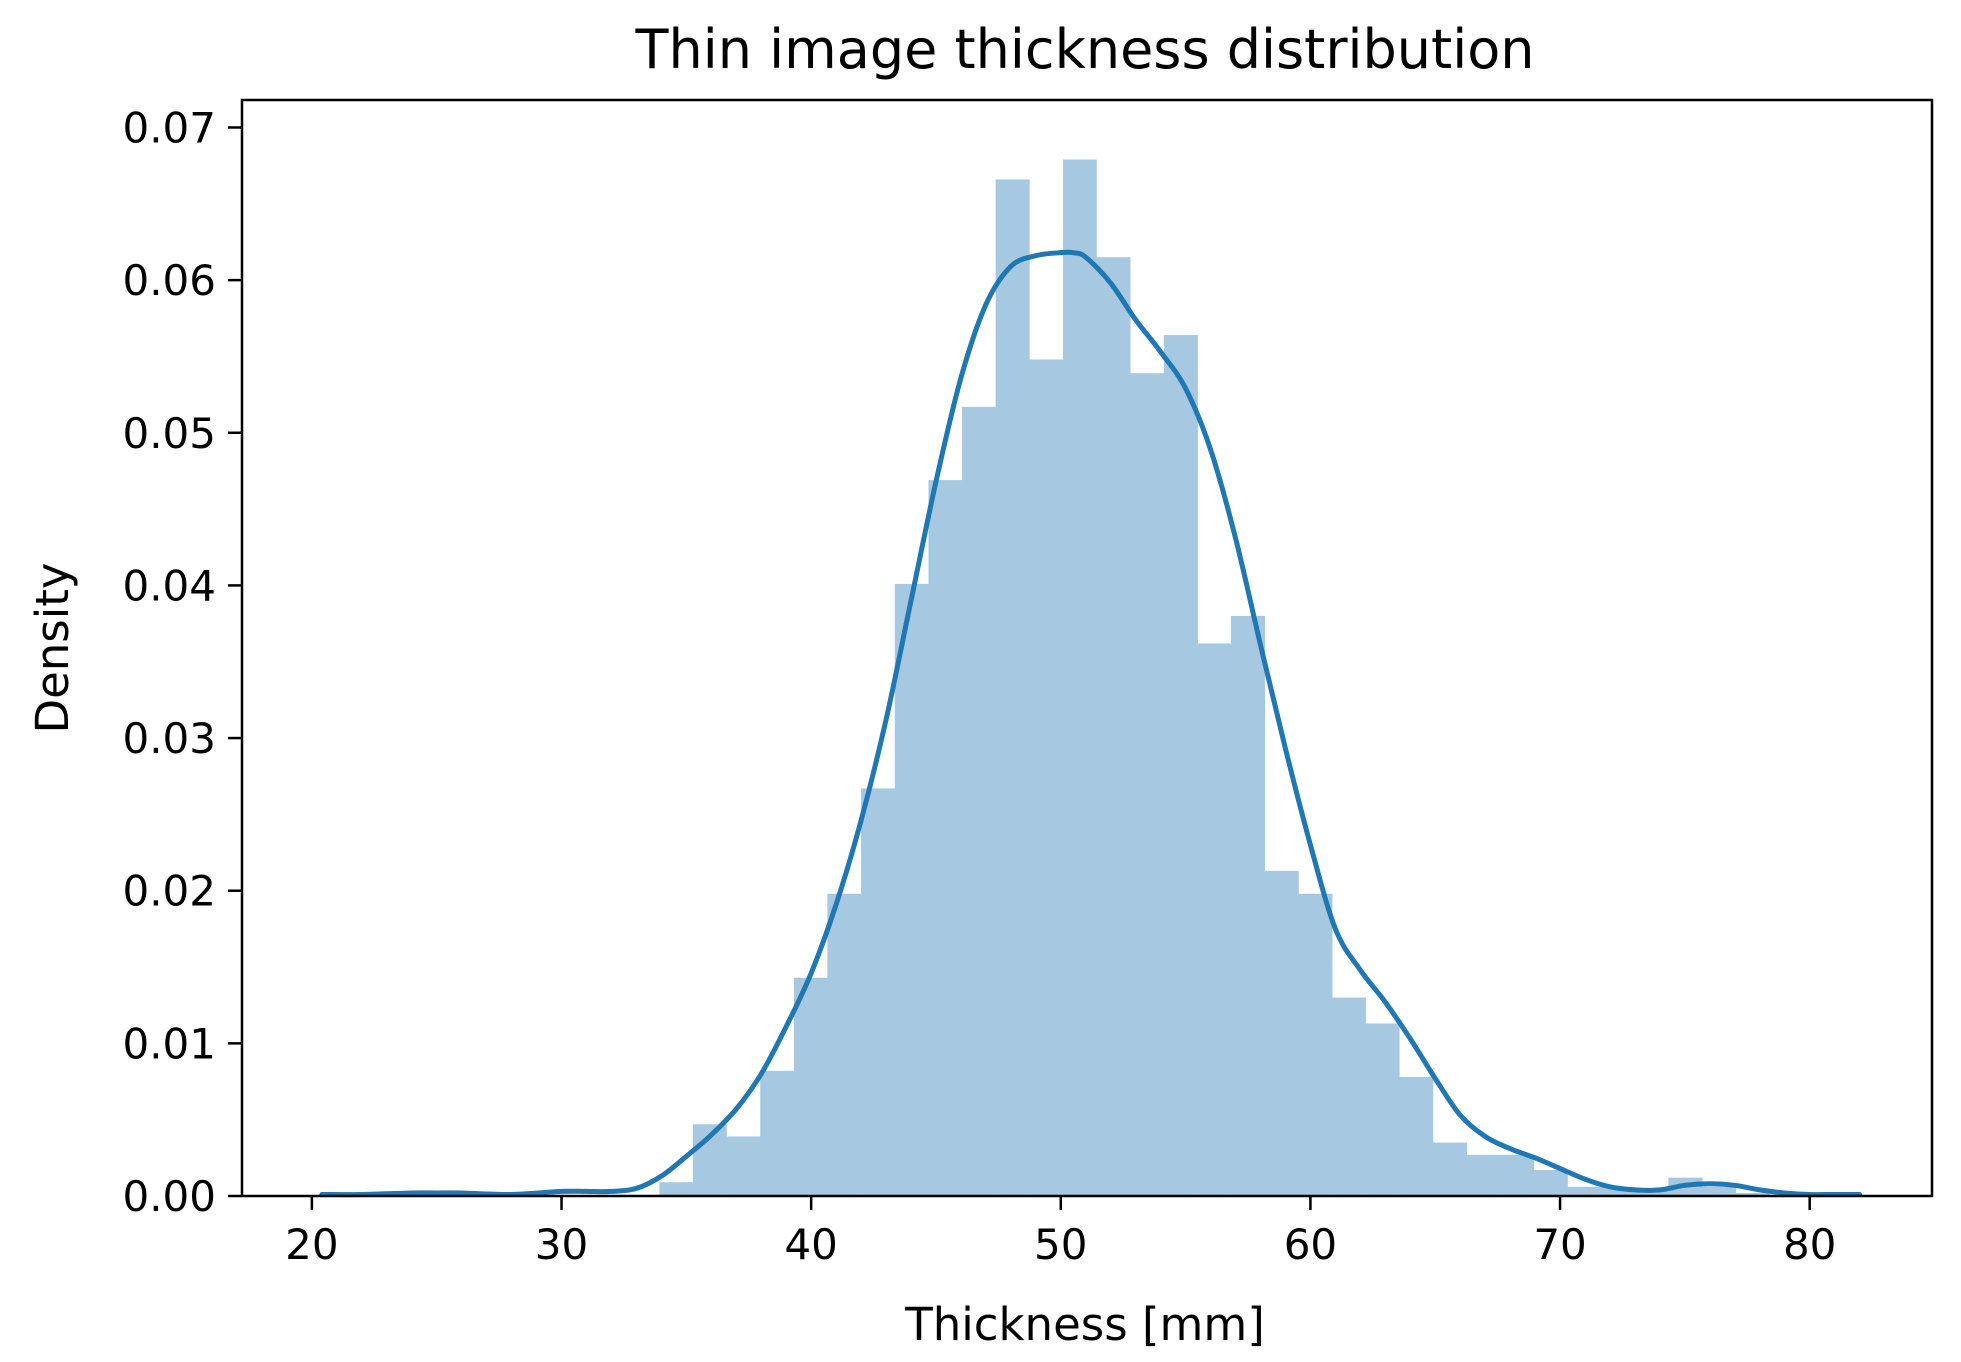 The width and height of the screenshot is (1961, 1362). Describe the element at coordinates (810, 1244) in the screenshot. I see `x-tick-label: 40` at that location.